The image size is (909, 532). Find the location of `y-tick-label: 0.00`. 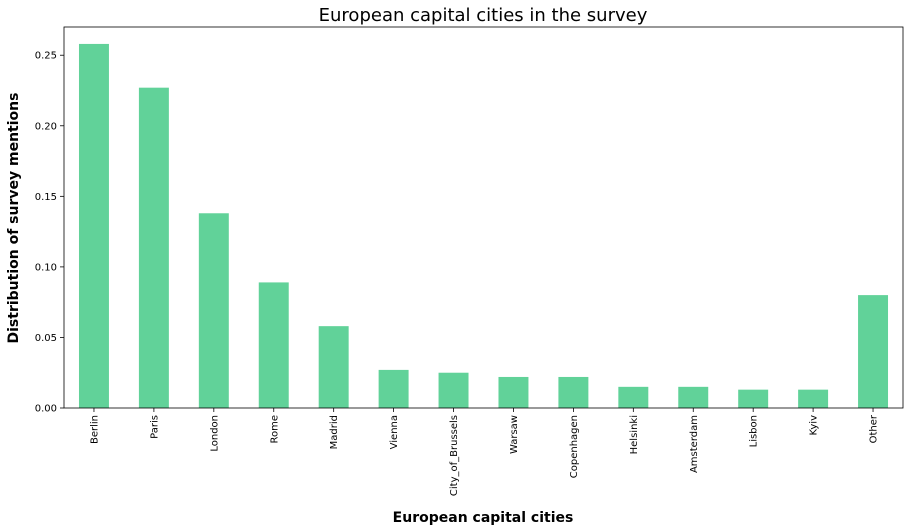

y-tick-label: 0.00 is located at coordinates (46, 409).